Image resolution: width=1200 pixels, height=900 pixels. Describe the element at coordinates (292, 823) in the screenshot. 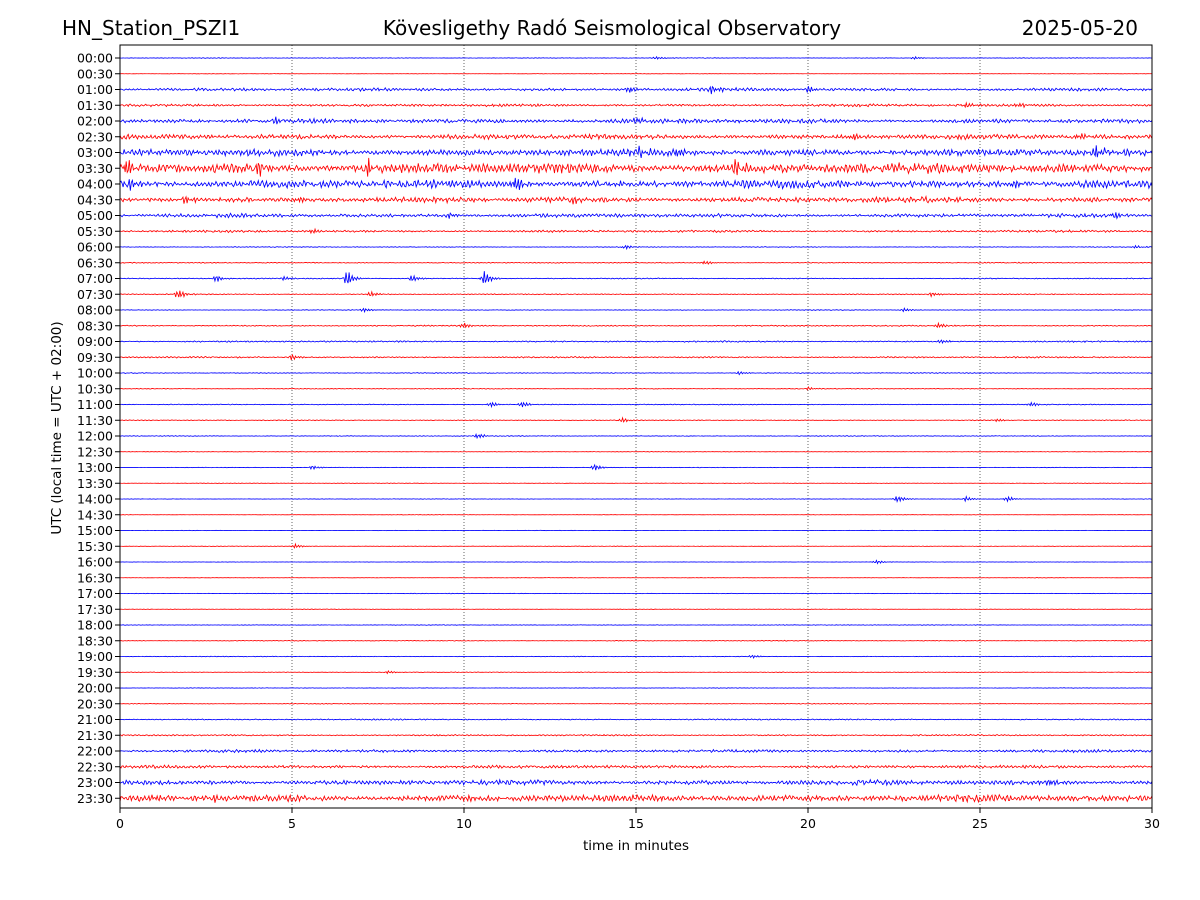

I see `x-tick-label: 5` at that location.